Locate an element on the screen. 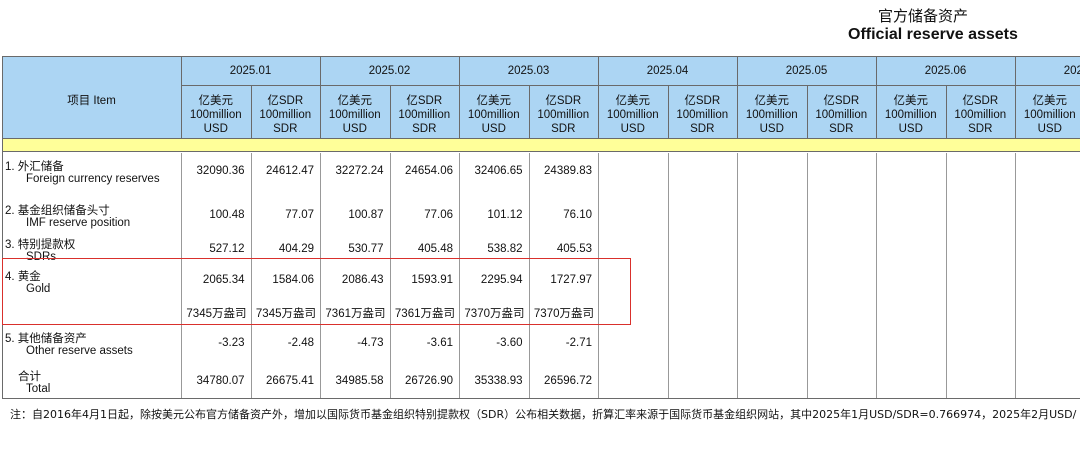  row-label-en: Gold is located at coordinates (38, 289).